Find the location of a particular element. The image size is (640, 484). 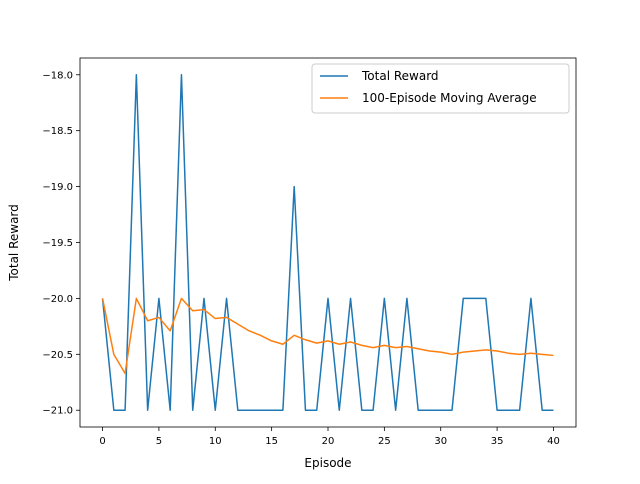

x-axis: 0 5 10 15 20 25 30 35 40 is located at coordinates (329, 437).